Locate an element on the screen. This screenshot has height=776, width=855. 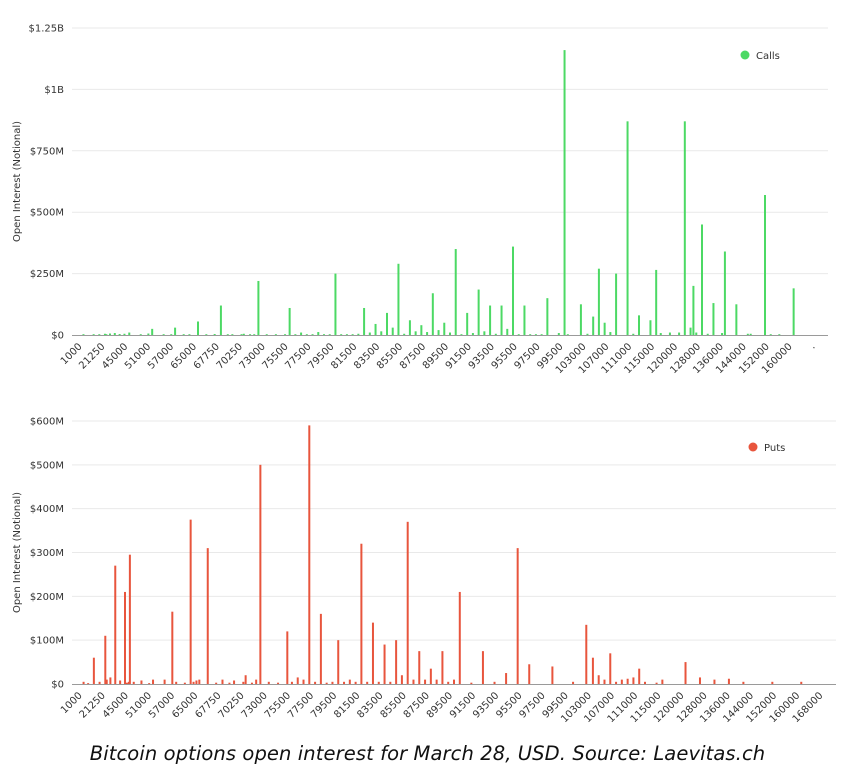
legend-label: Puts is located at coordinates (774, 448).